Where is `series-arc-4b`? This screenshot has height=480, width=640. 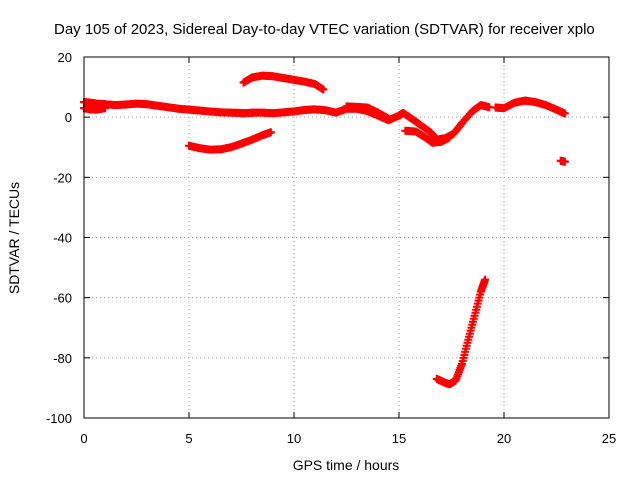 series-arc-4b is located at coordinates (367, 112).